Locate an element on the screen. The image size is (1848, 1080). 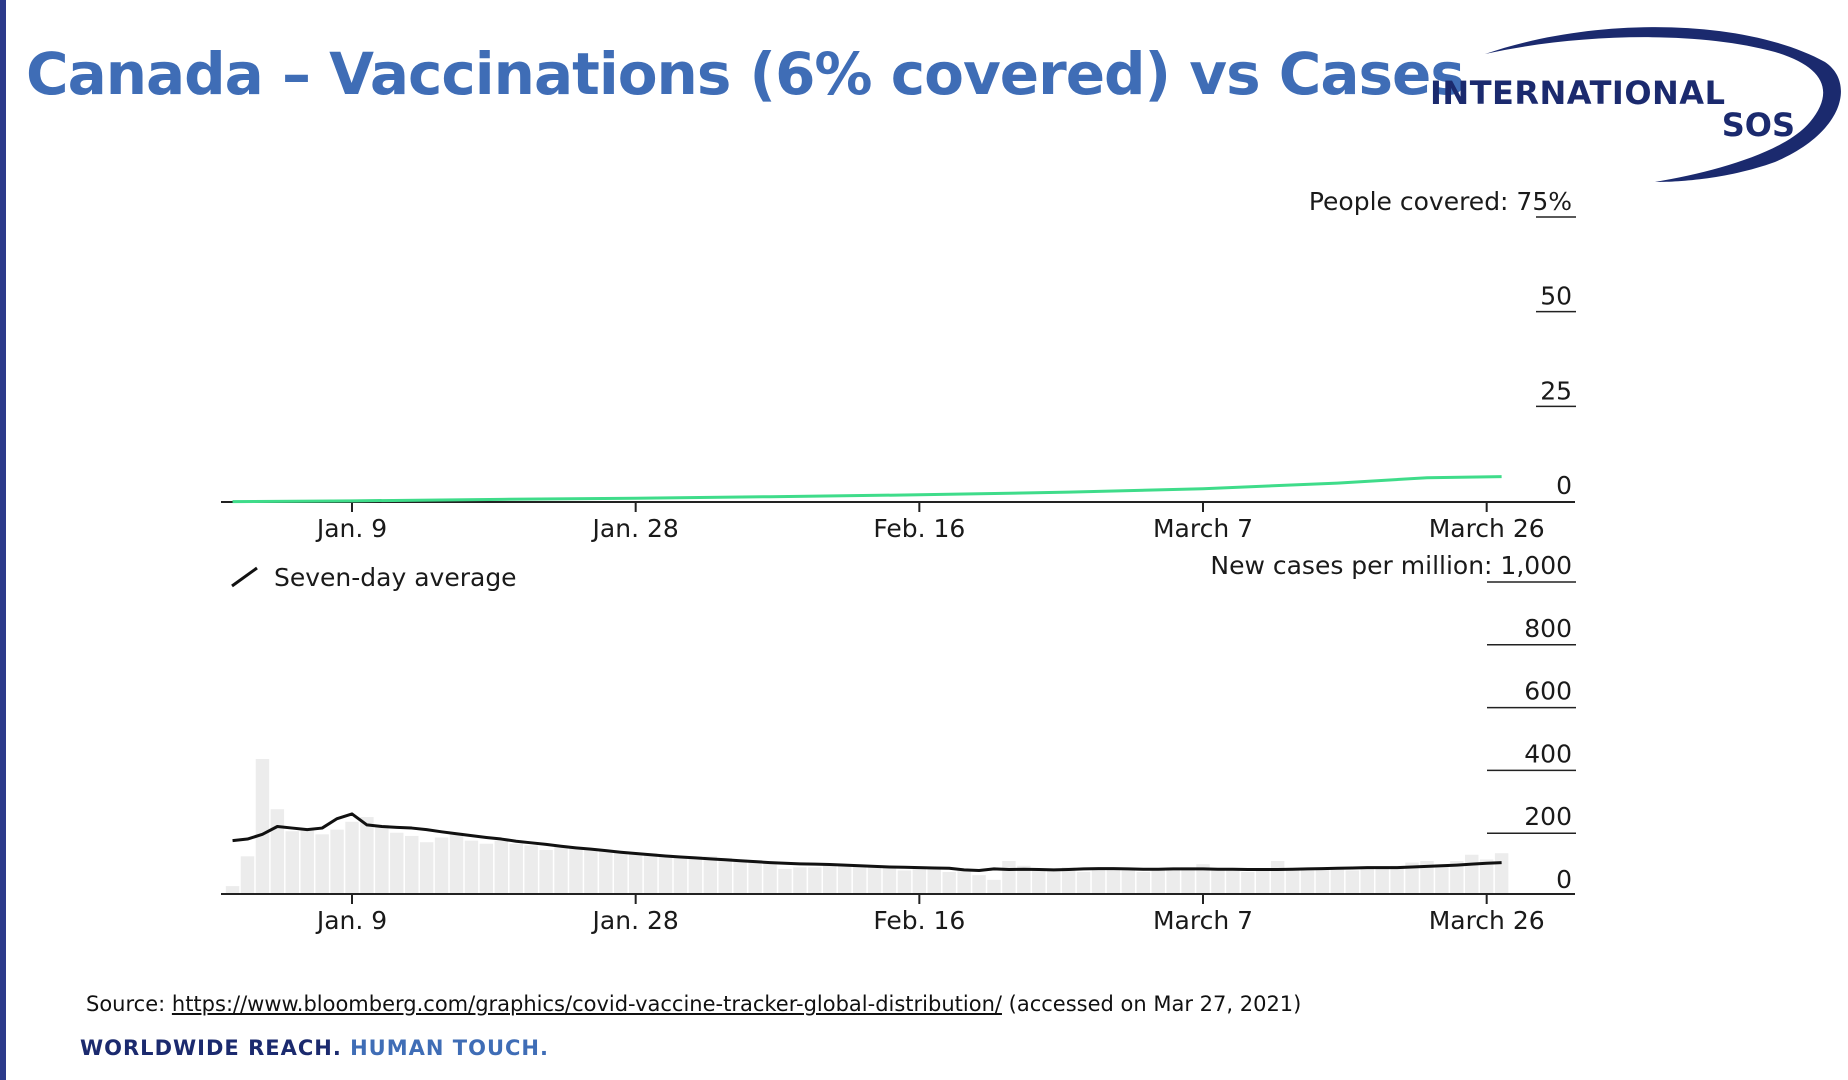
logo-text-international: INTERNATIONAL is located at coordinates (1578, 93).